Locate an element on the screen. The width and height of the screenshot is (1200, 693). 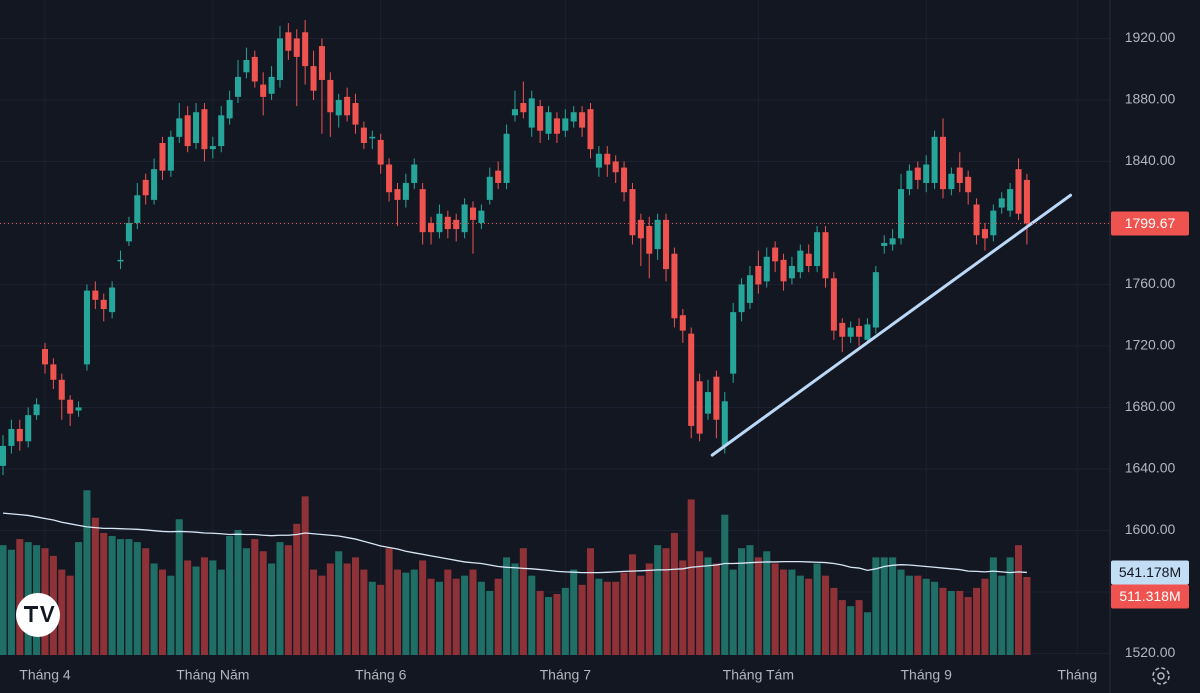
x-tick-label: Tháng 6 is located at coordinates (381, 675).